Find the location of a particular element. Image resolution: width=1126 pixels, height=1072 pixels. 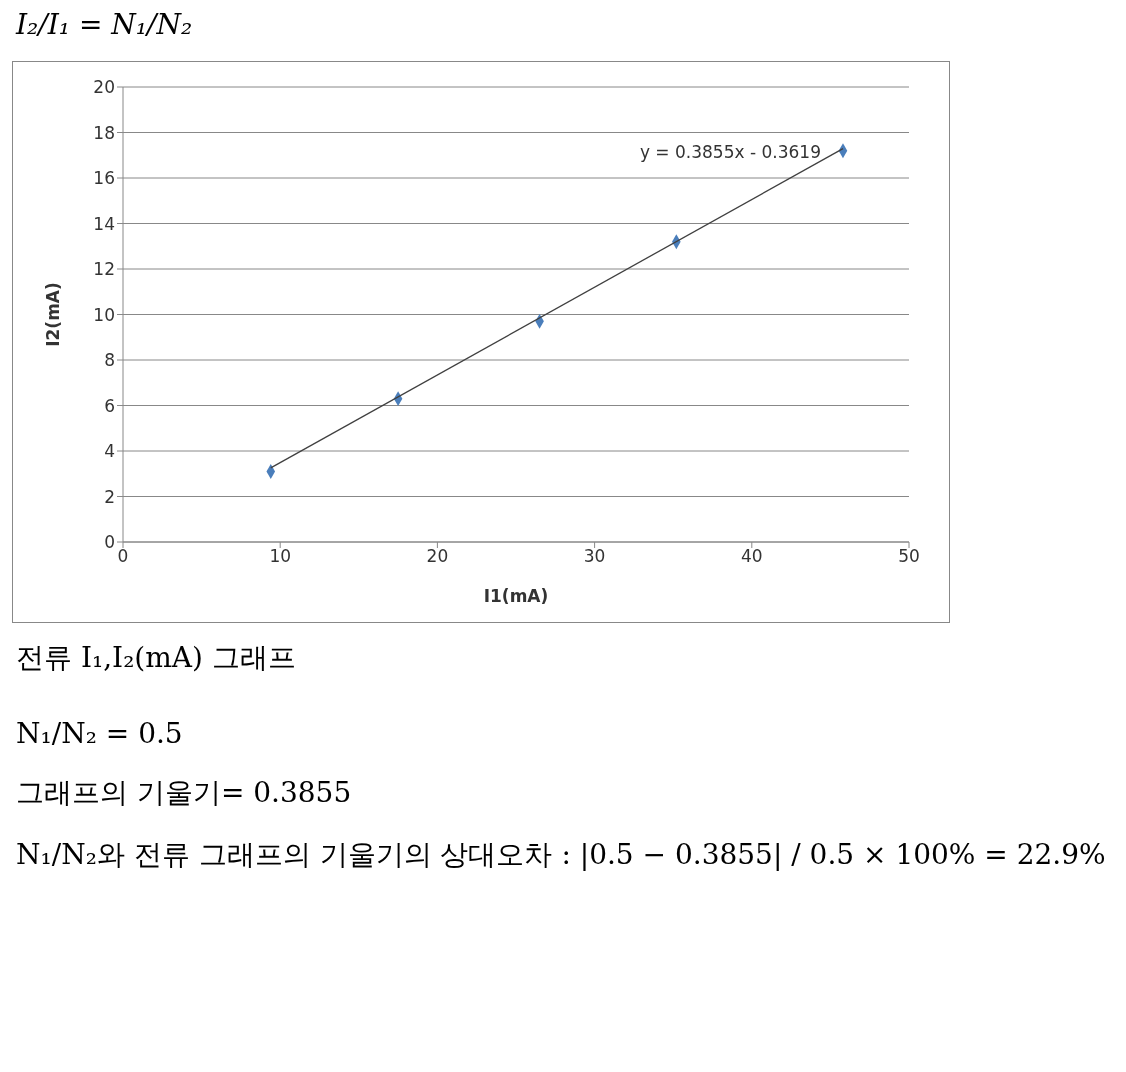

y-tick-label: 14 is located at coordinates (104, 223).